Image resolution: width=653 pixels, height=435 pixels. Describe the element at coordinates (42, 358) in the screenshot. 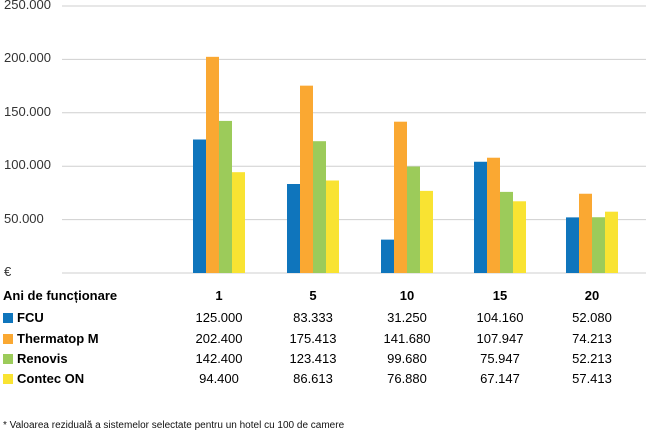

I see `series-name: Renovis` at that location.